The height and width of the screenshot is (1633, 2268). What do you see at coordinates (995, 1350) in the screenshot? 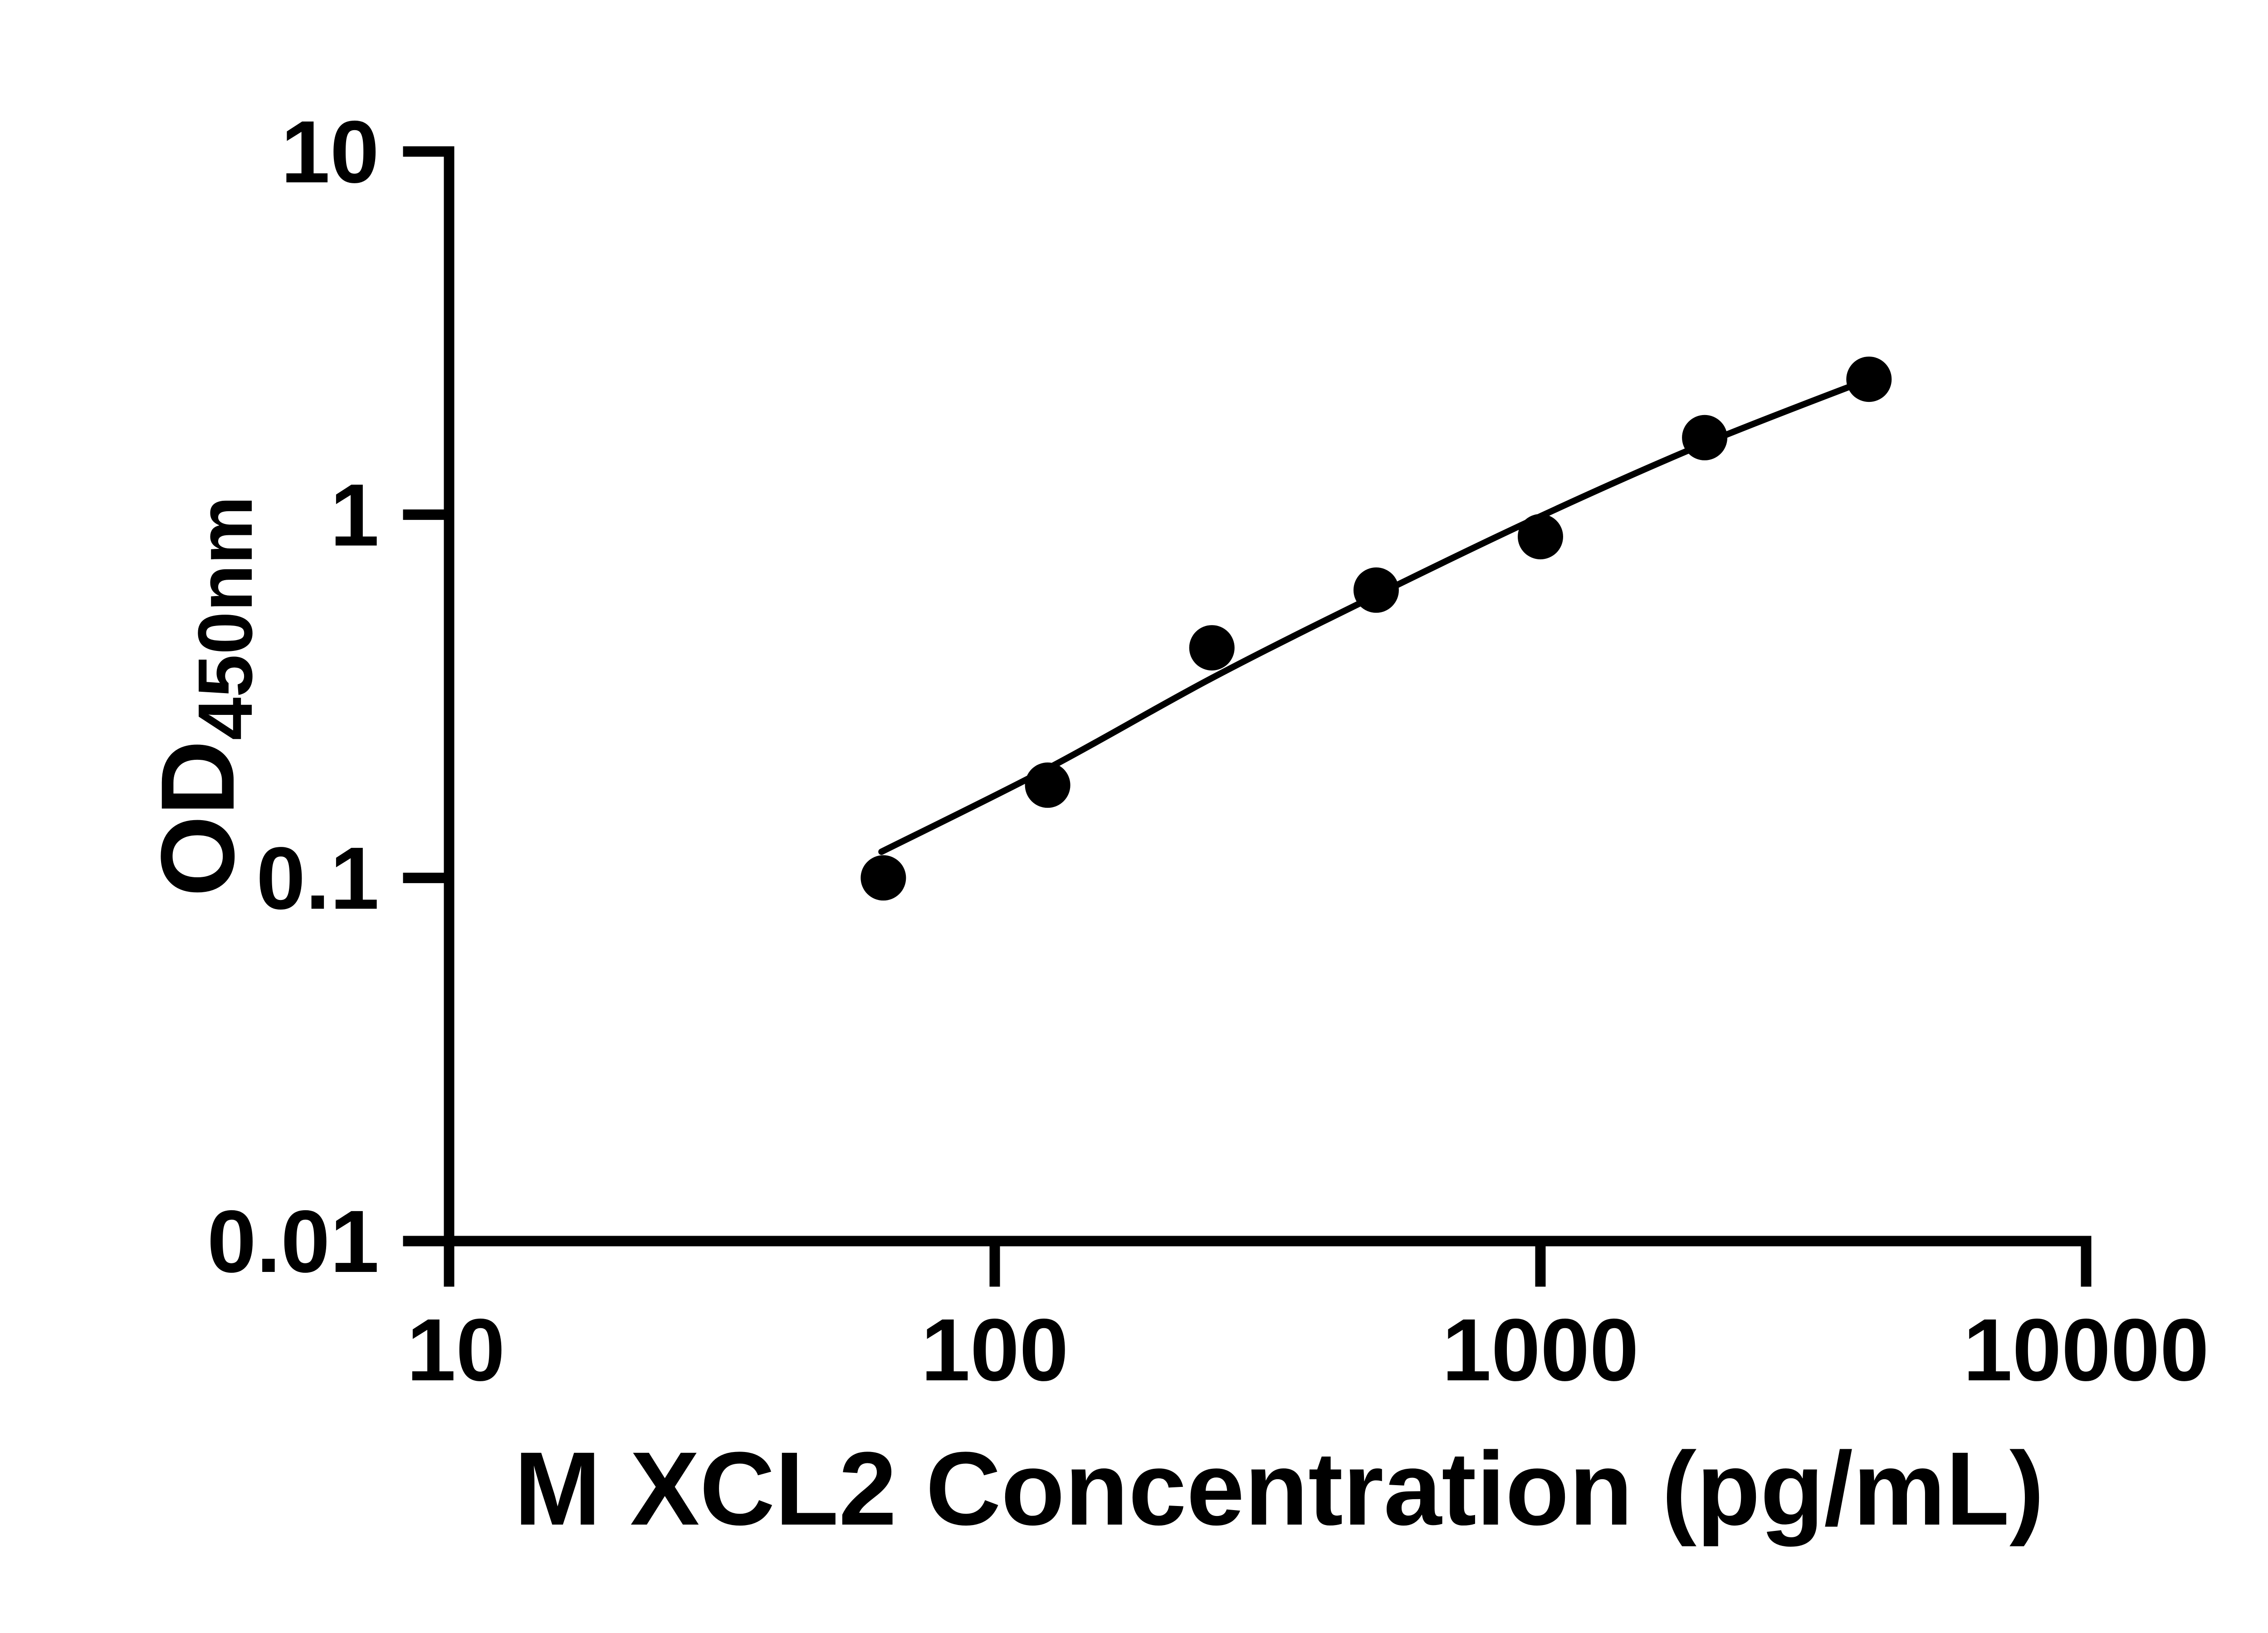
I see `x-tick-label: 100` at bounding box center [995, 1350].